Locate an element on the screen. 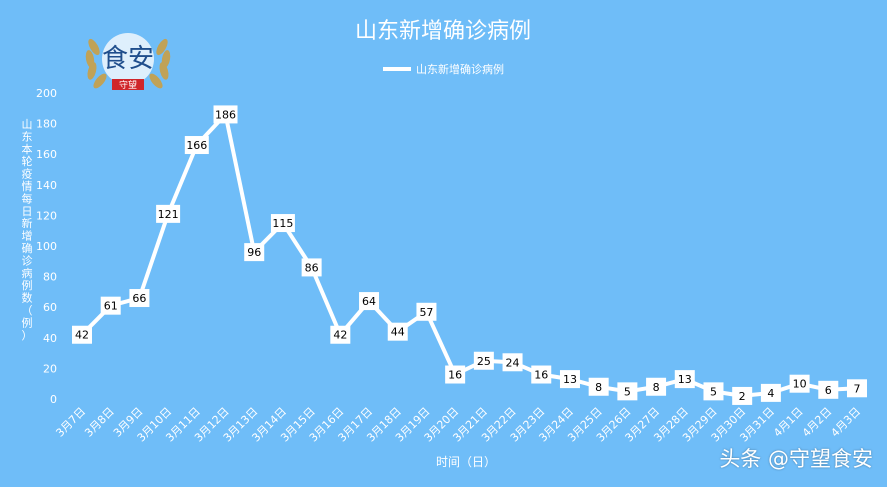 The image size is (887, 487). data-label: 115 is located at coordinates (282, 223).